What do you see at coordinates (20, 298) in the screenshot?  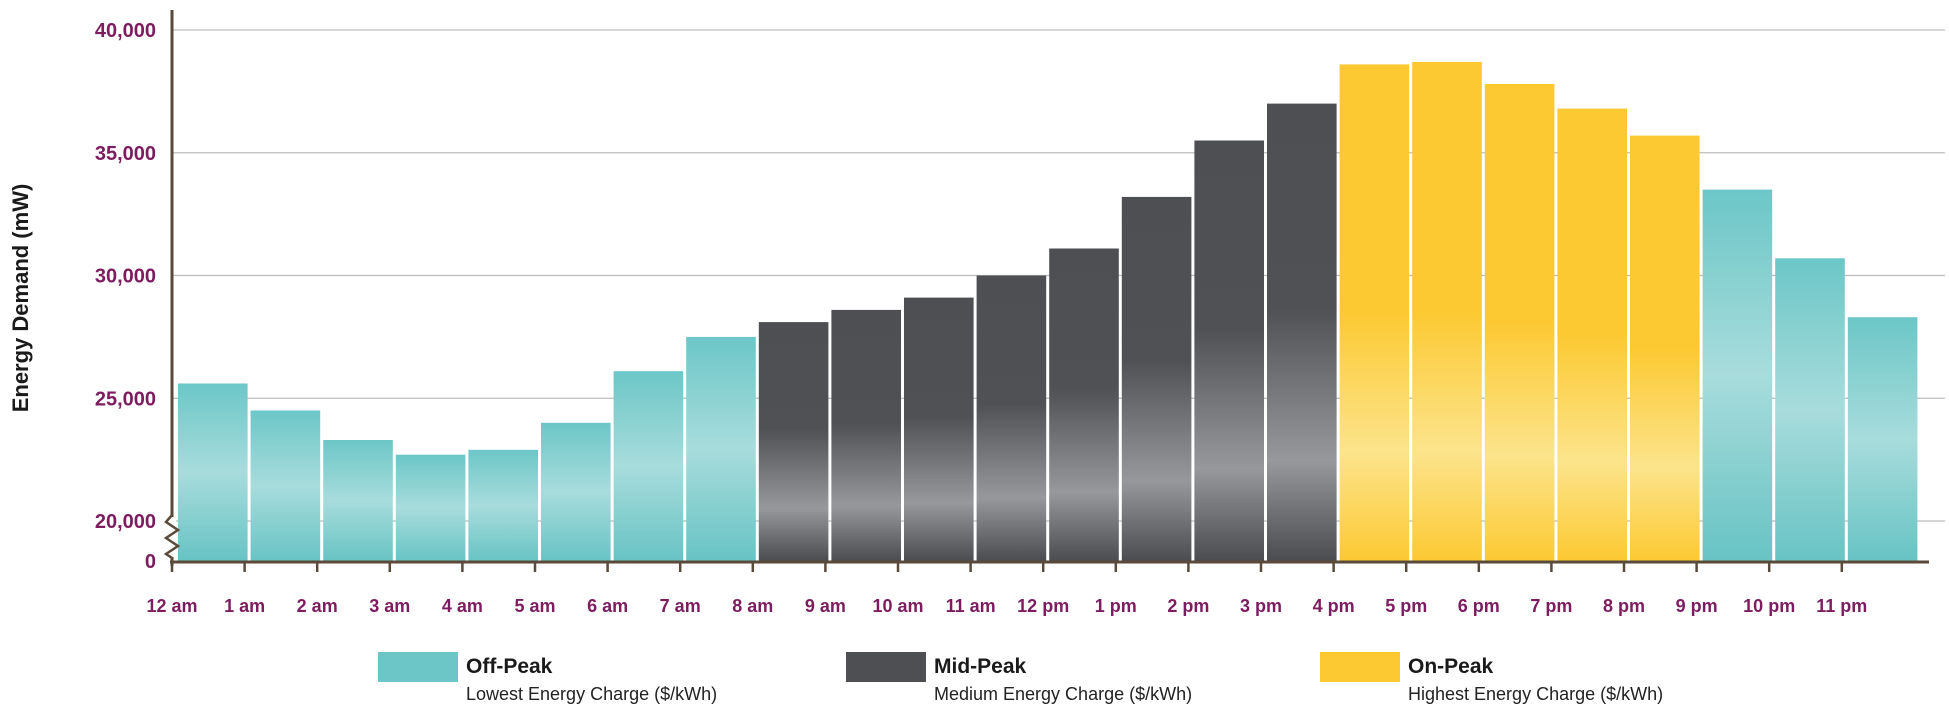 I see `y-axis-label: Energy Demand (mW)` at bounding box center [20, 298].